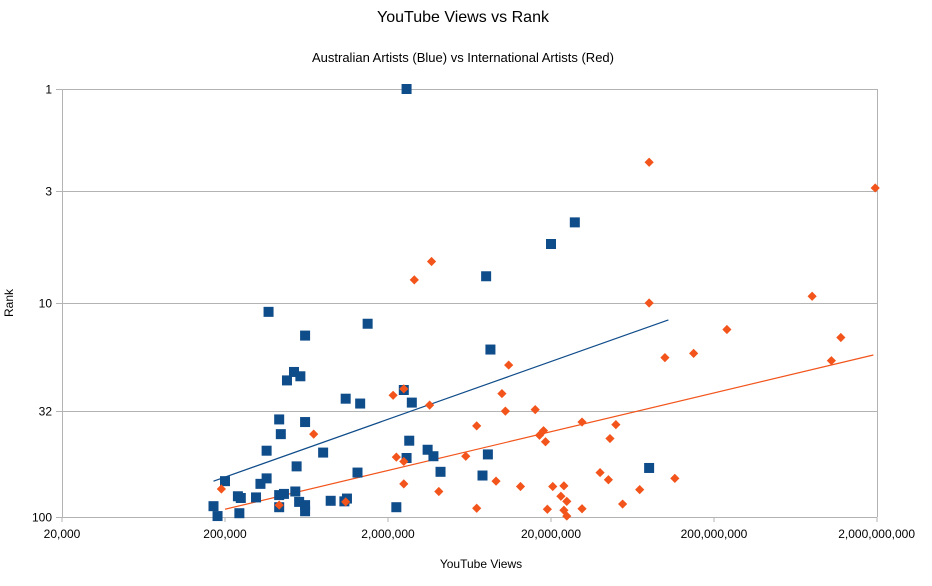 The image size is (932, 586). I want to click on x-axis-label: YouTube Views, so click(481, 564).